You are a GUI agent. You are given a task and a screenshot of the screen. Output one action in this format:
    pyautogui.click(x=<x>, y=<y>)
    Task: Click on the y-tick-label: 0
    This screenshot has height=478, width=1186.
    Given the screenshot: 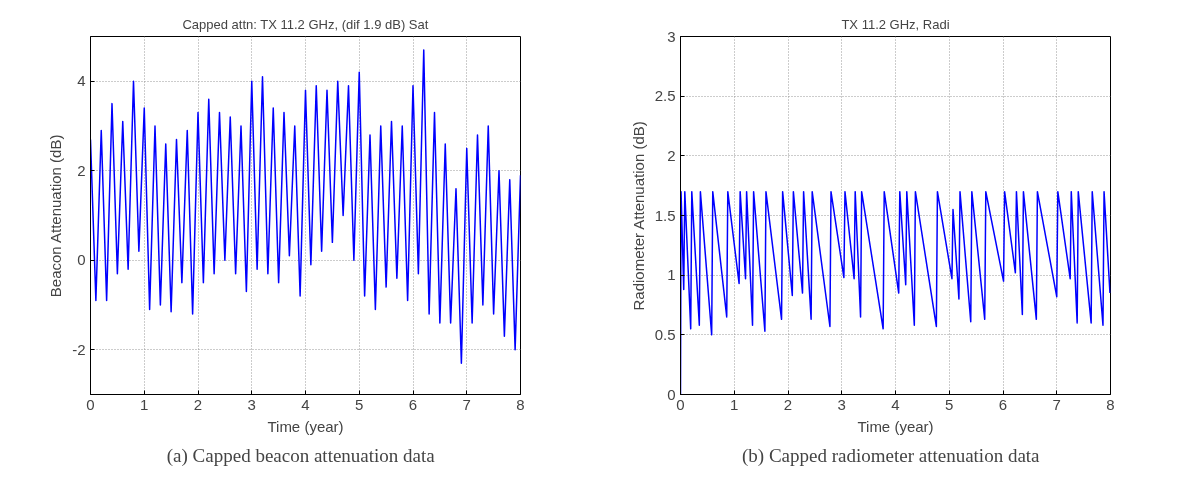 What is the action you would take?
    pyautogui.click(x=81, y=260)
    